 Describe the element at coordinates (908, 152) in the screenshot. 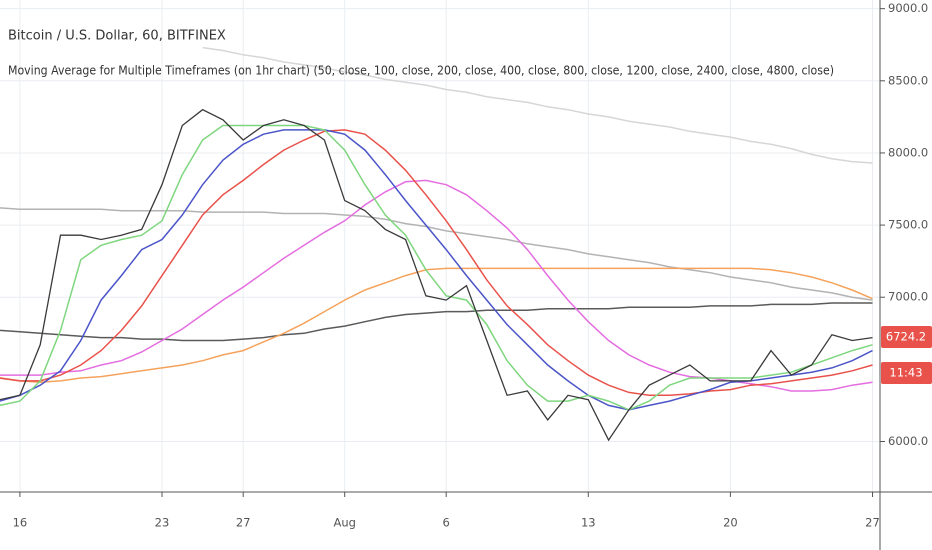

I see `y-tick-label: 8000.0` at that location.